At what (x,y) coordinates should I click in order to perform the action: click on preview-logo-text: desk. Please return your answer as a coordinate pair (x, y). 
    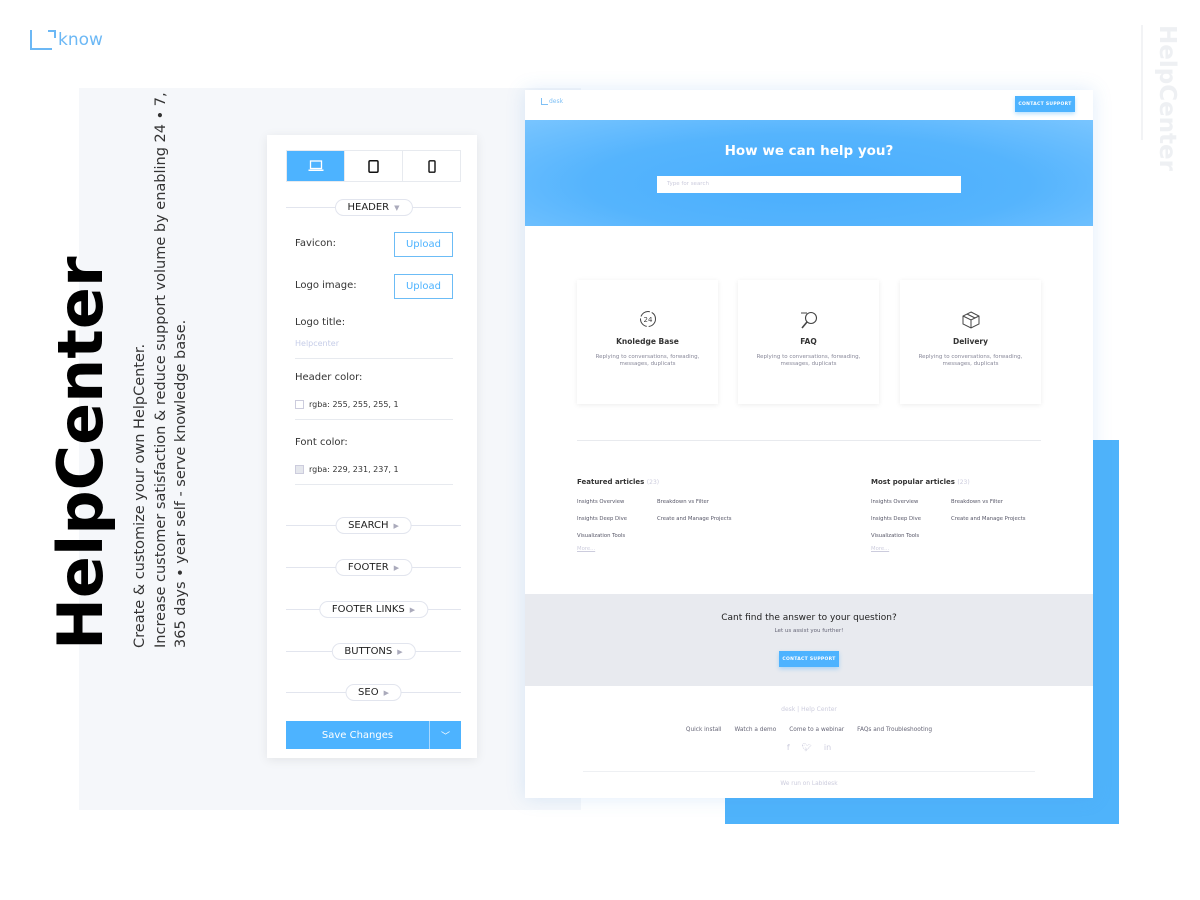
    Looking at the image, I should click on (556, 101).